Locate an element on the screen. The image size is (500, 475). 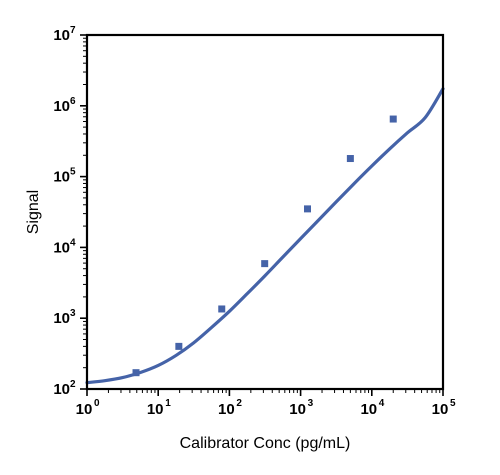
y-tick-exp: 5 is located at coordinates (73, 172).